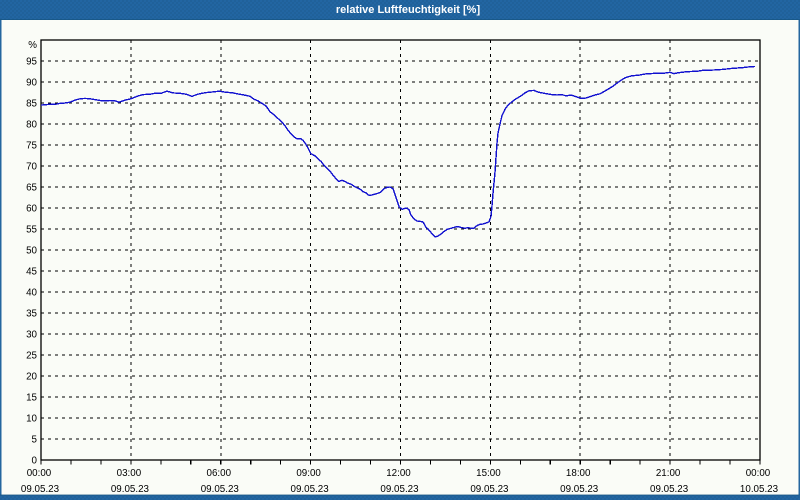  Describe the element at coordinates (398, 473) in the screenshot. I see `svg-text: 12:00` at that location.